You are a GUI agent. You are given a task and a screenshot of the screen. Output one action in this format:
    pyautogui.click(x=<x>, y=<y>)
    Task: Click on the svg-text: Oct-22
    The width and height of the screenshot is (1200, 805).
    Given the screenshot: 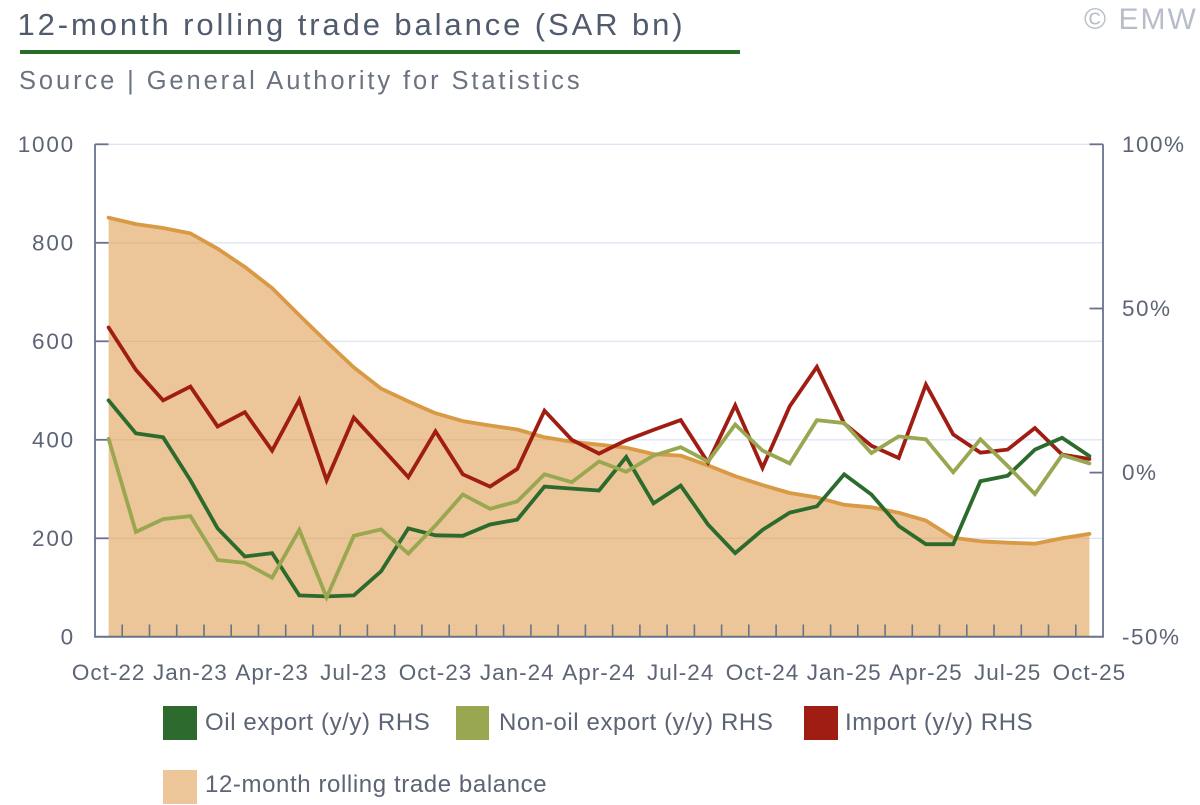 What is the action you would take?
    pyautogui.click(x=109, y=672)
    